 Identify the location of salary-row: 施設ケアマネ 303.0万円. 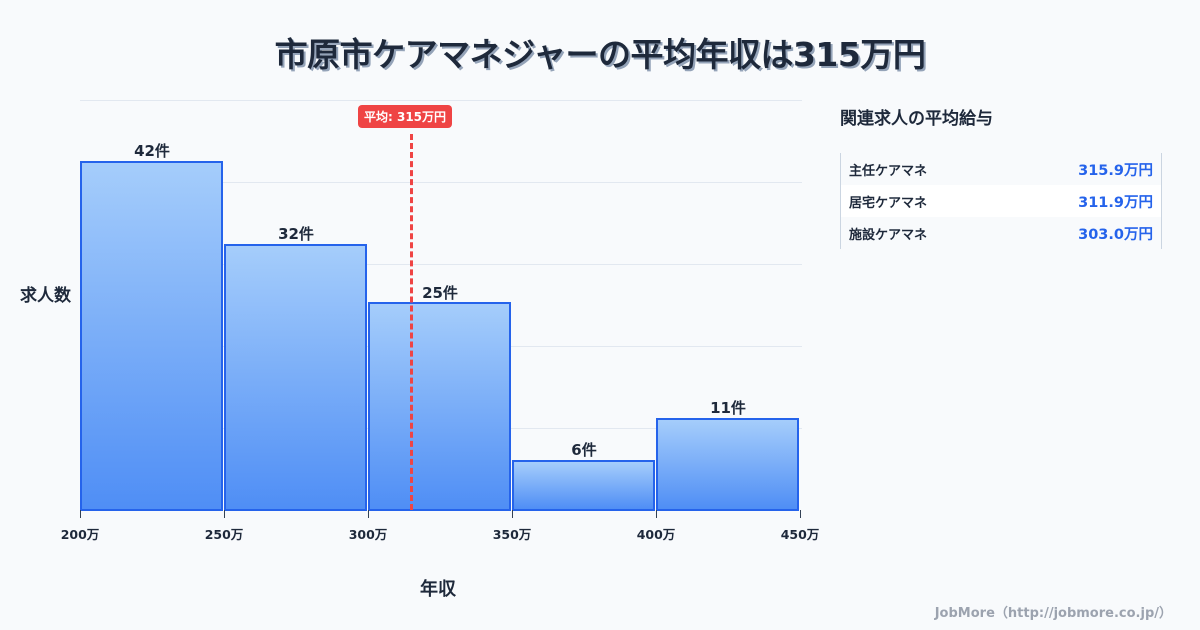
(1001, 233).